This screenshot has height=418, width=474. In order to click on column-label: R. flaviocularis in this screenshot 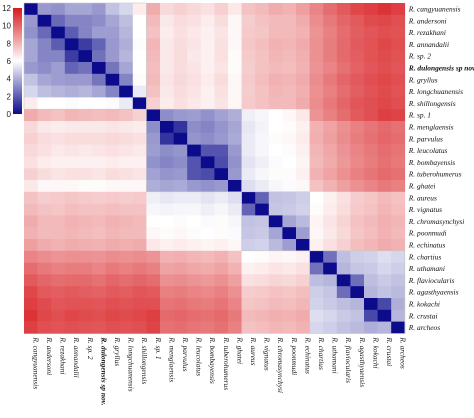, I will do `click(348, 359)`.